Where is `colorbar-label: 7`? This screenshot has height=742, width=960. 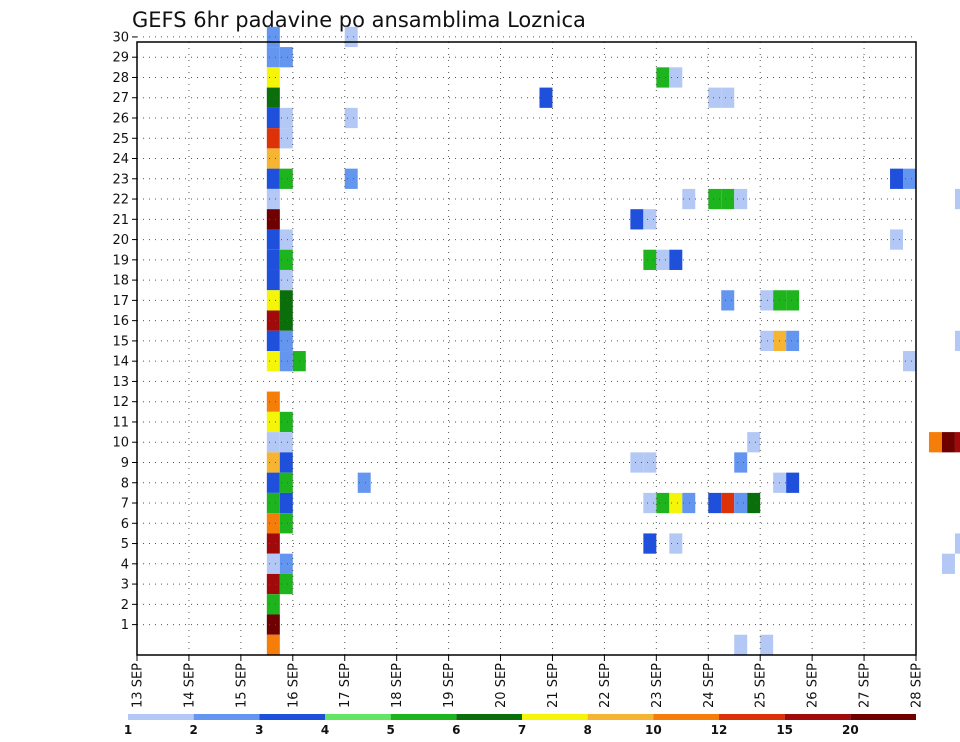 colorbar-label: 7 is located at coordinates (522, 730).